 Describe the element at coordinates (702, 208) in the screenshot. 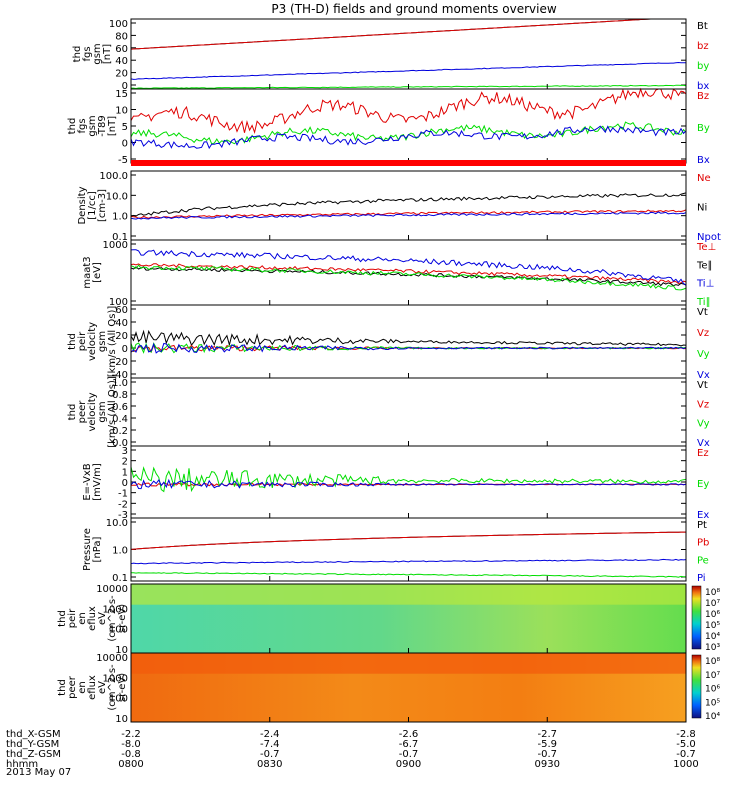

I see `legend-Ni: Ni` at that location.